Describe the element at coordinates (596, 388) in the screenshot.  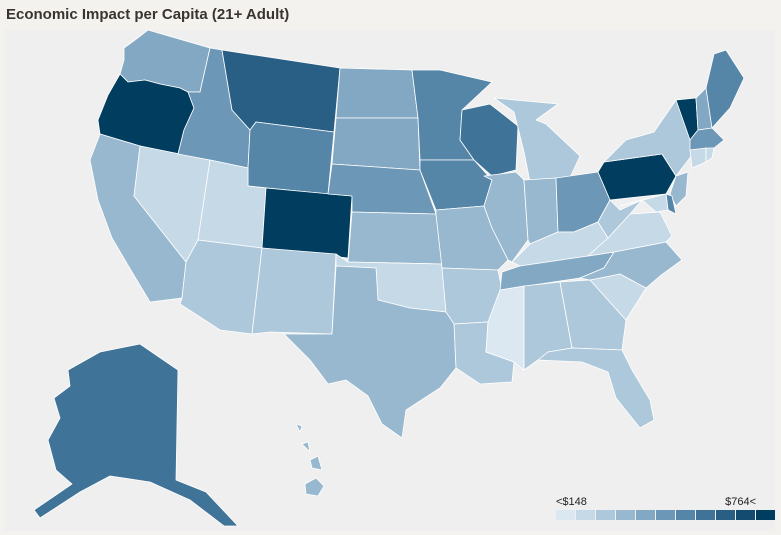
I see `state-florida` at that location.